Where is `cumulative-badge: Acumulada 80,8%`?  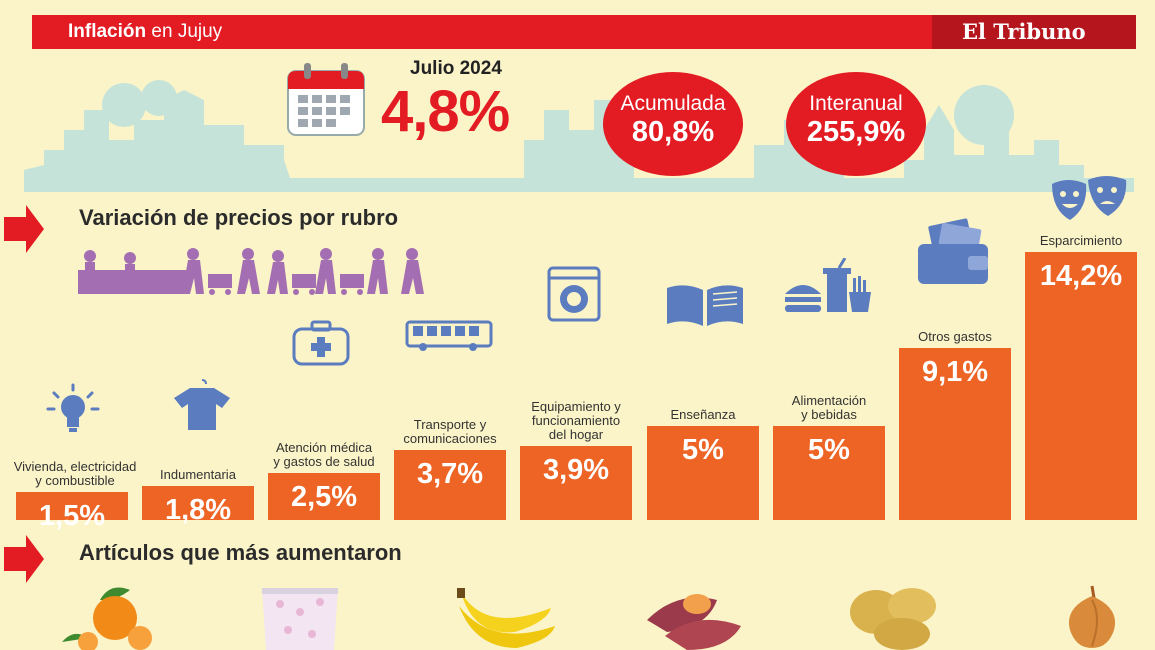
cumulative-badge: Acumulada 80,8% is located at coordinates (673, 124).